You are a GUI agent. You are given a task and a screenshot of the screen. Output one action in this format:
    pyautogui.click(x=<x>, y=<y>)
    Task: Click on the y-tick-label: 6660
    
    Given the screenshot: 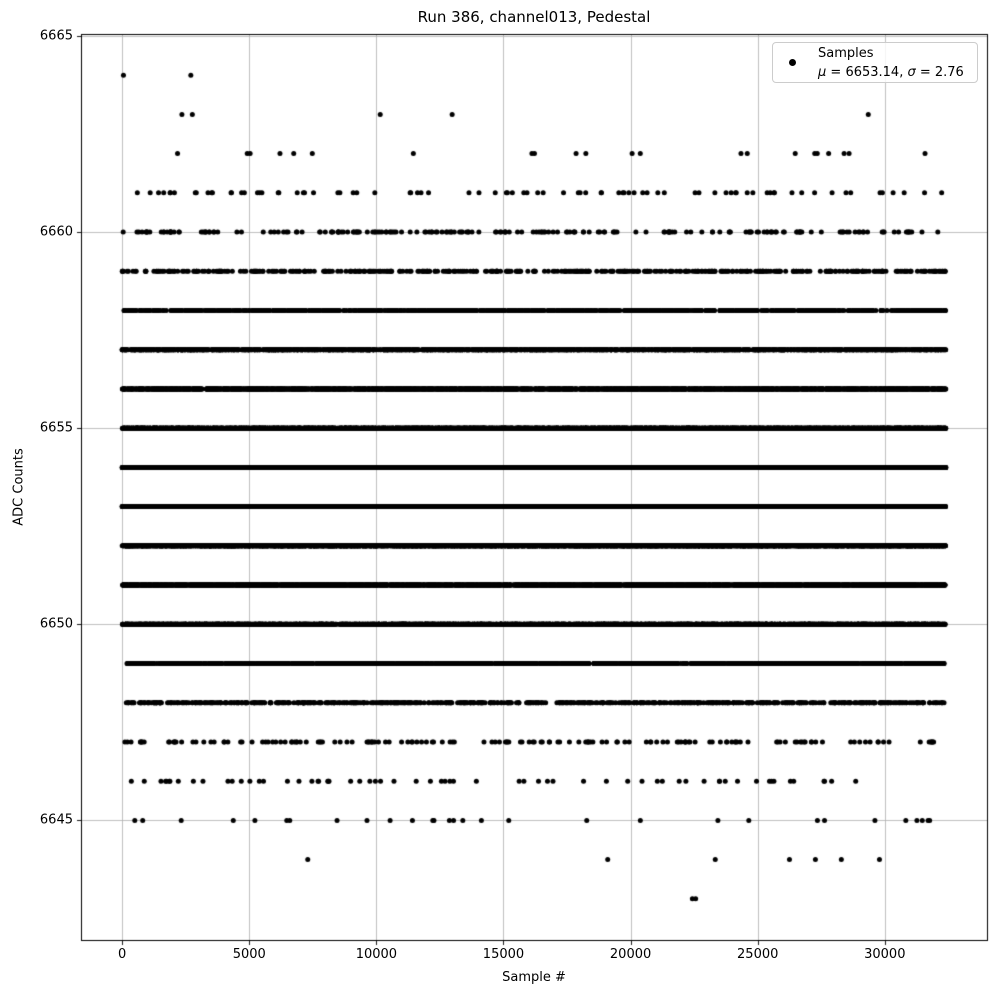 What is the action you would take?
    pyautogui.click(x=56, y=232)
    